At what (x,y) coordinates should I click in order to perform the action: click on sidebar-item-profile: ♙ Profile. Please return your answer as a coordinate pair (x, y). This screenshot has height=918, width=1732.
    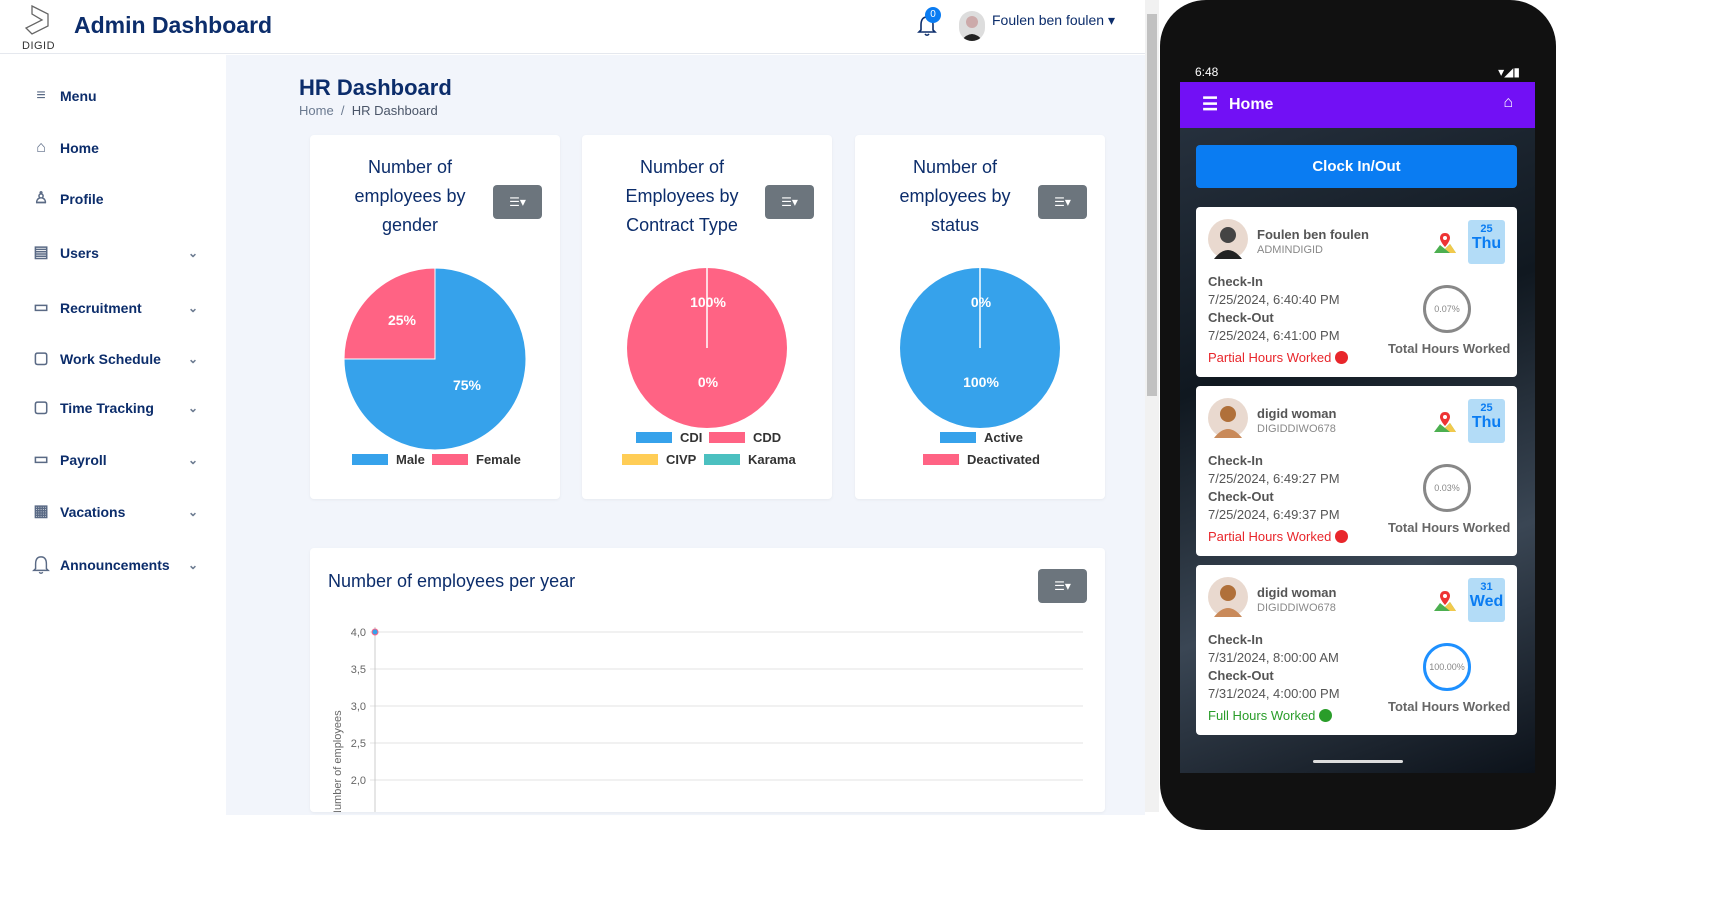
    Looking at the image, I should click on (114, 199).